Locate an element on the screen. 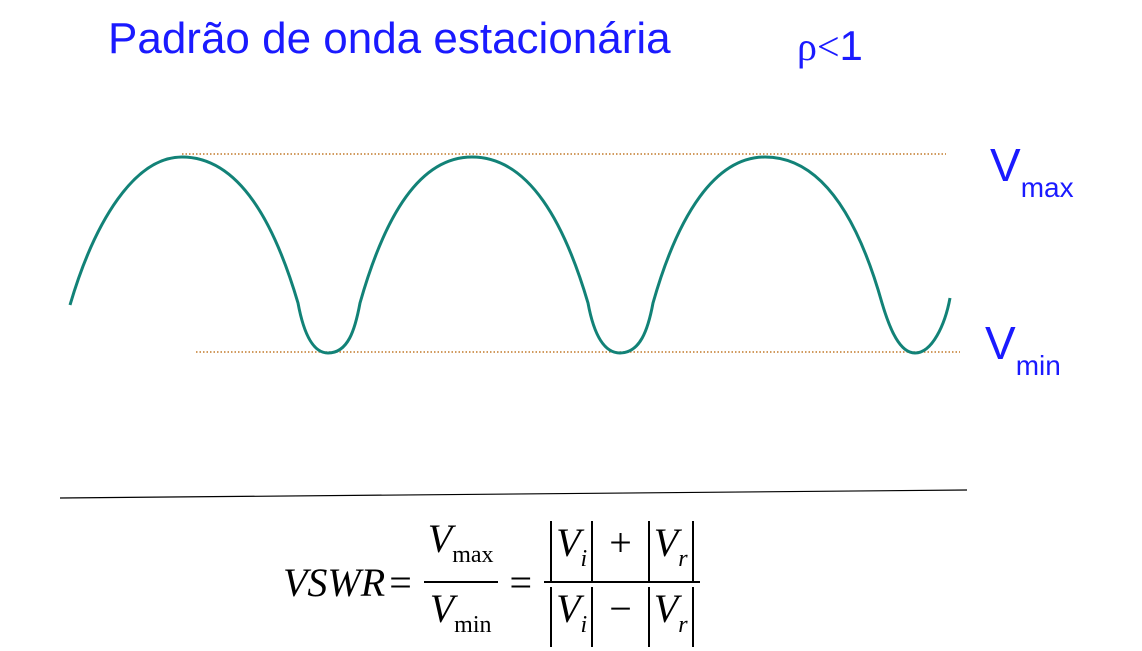  abs-vr-top: Vr is located at coordinates (670, 550).